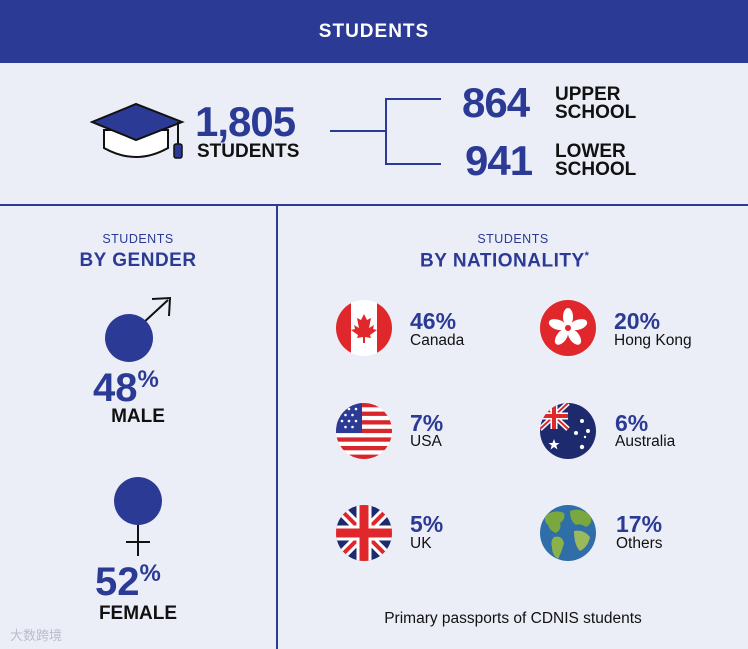 This screenshot has height=649, width=748. What do you see at coordinates (421, 543) in the screenshot?
I see `nationality-country: UK` at bounding box center [421, 543].